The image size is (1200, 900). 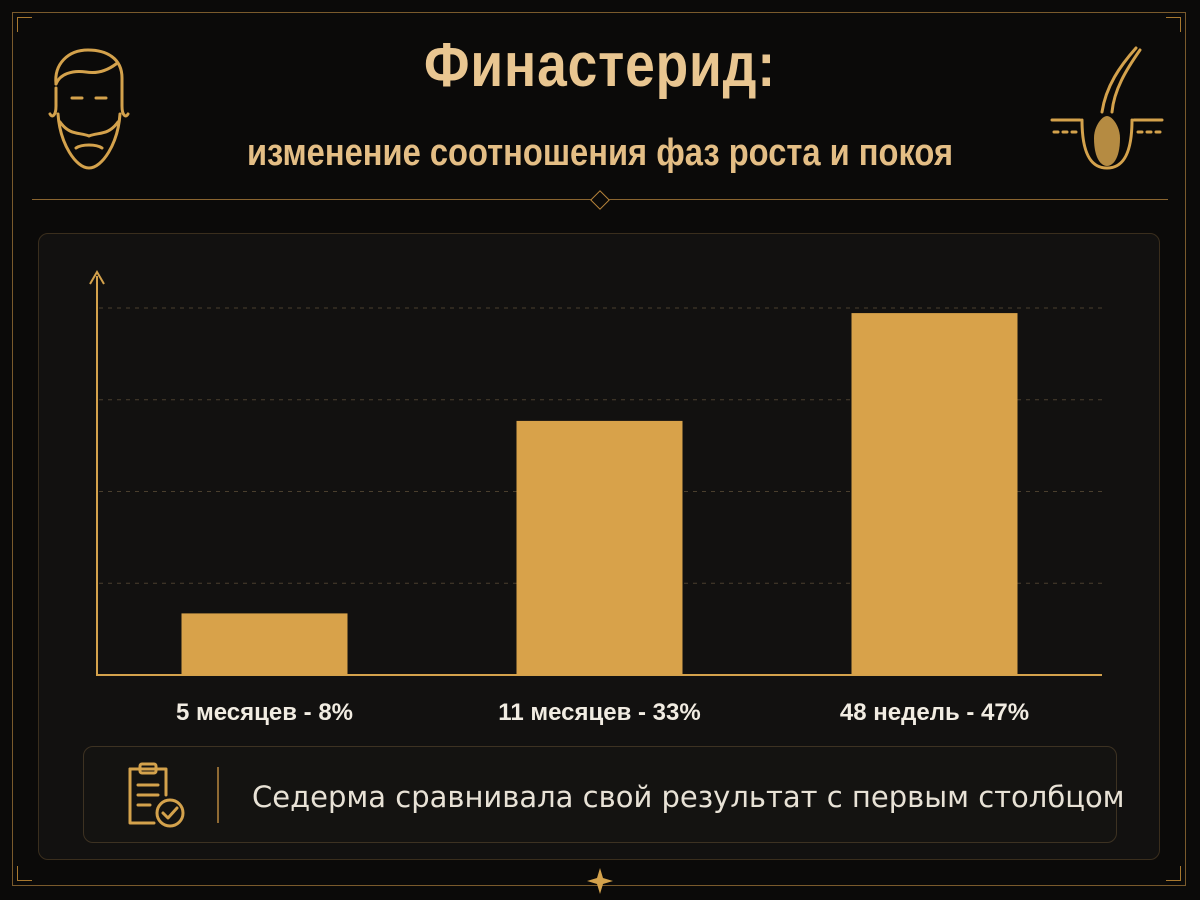 What do you see at coordinates (97, 277) in the screenshot?
I see `y-axis-arrow` at bounding box center [97, 277].